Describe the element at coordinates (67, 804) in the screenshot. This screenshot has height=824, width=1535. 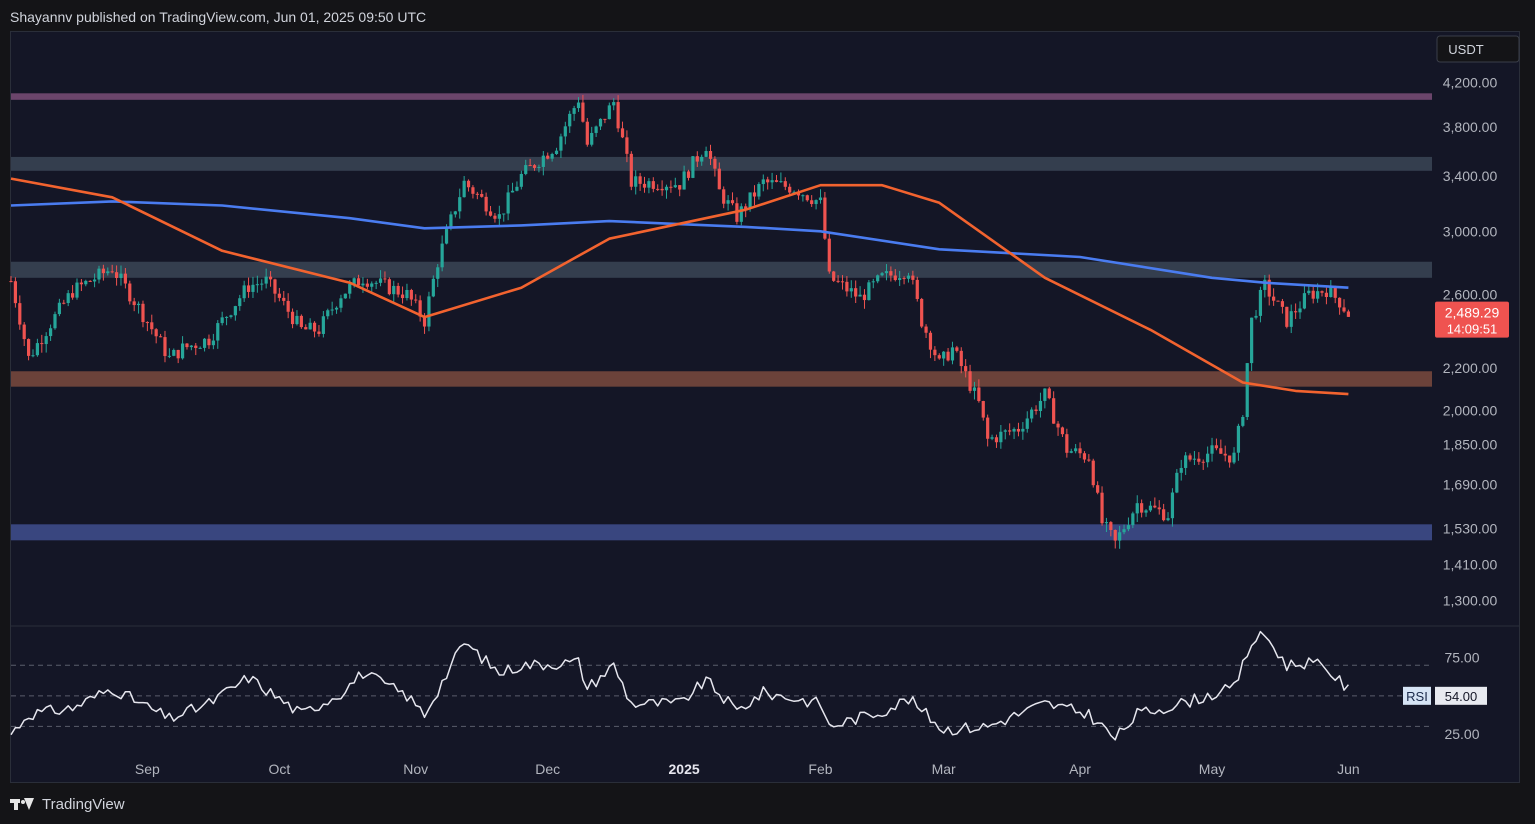
I see `footer-brand: TradingView` at that location.